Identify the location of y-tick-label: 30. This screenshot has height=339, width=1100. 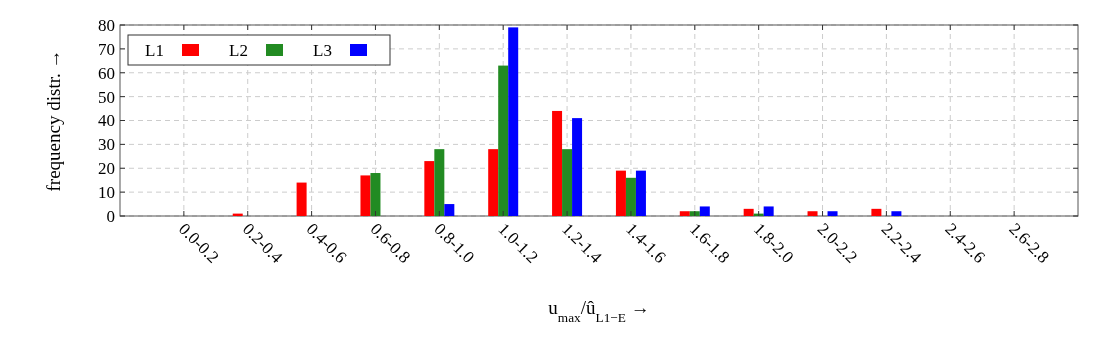
(106, 145).